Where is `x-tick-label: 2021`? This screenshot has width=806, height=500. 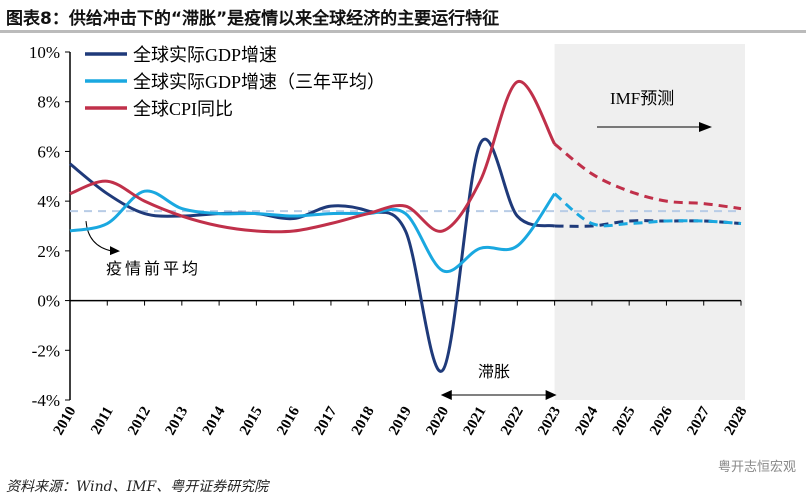
x-tick-label: 2021 is located at coordinates (475, 421).